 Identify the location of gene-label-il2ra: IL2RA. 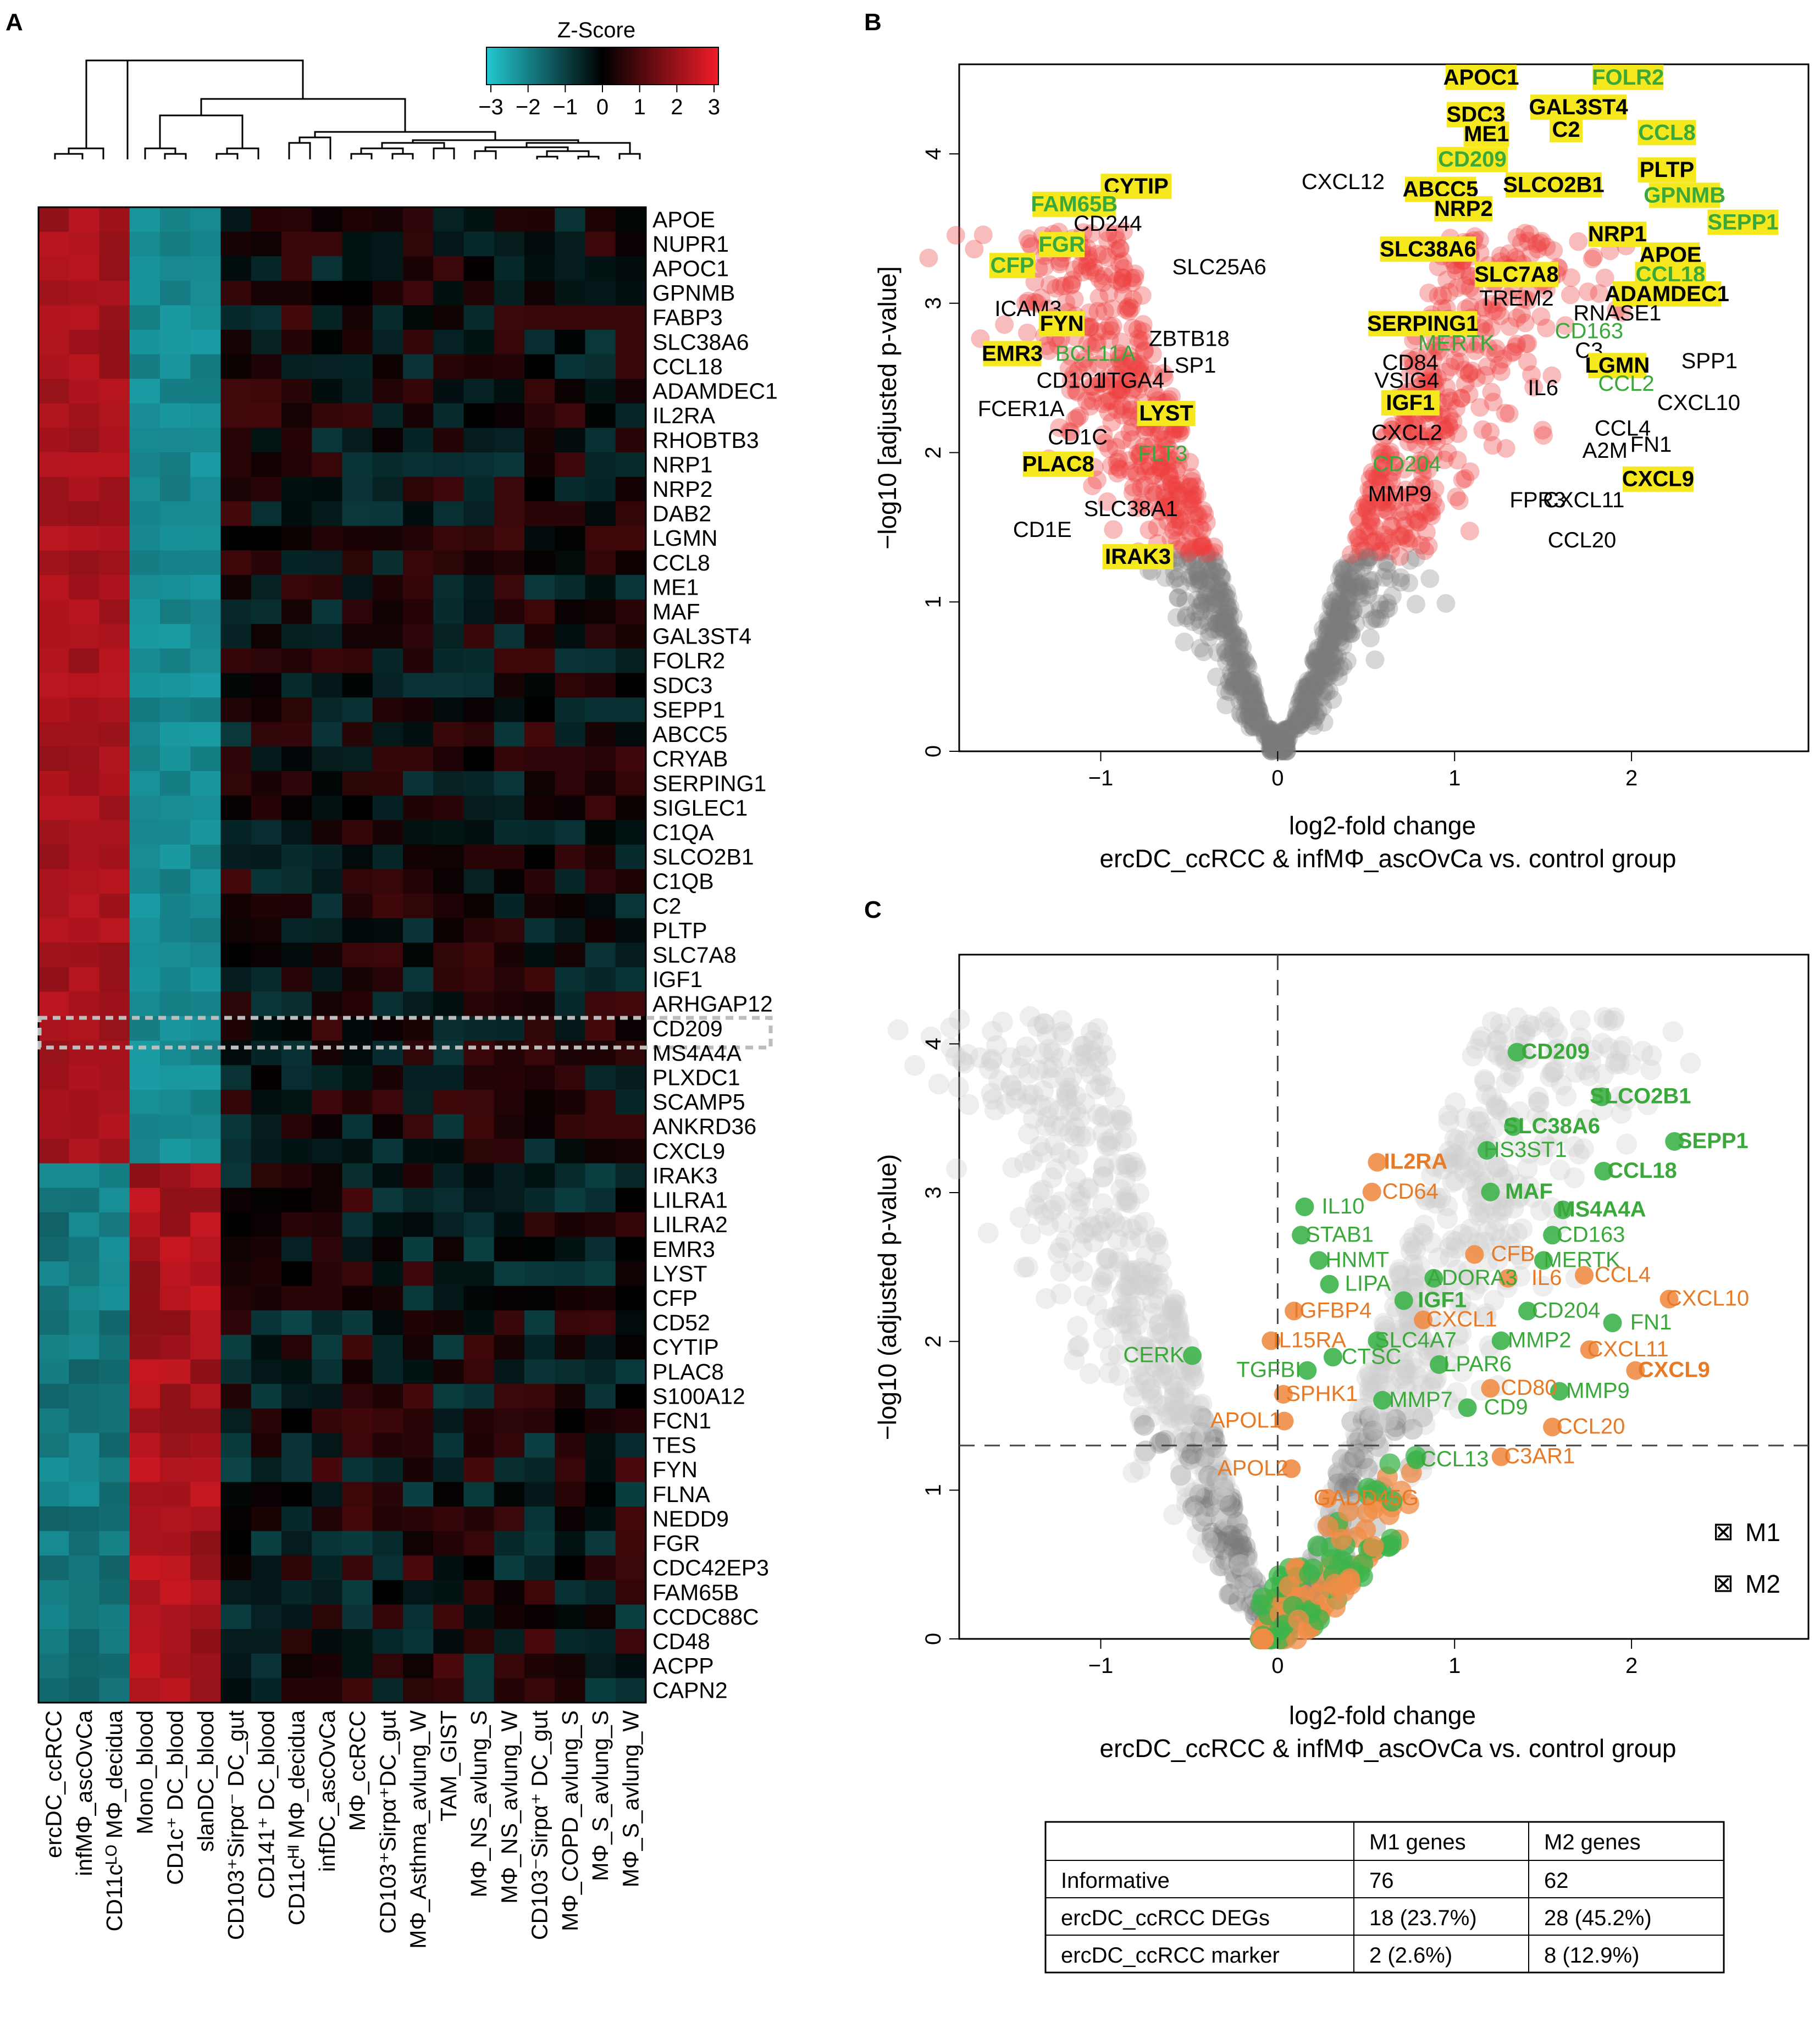
(1416, 1162).